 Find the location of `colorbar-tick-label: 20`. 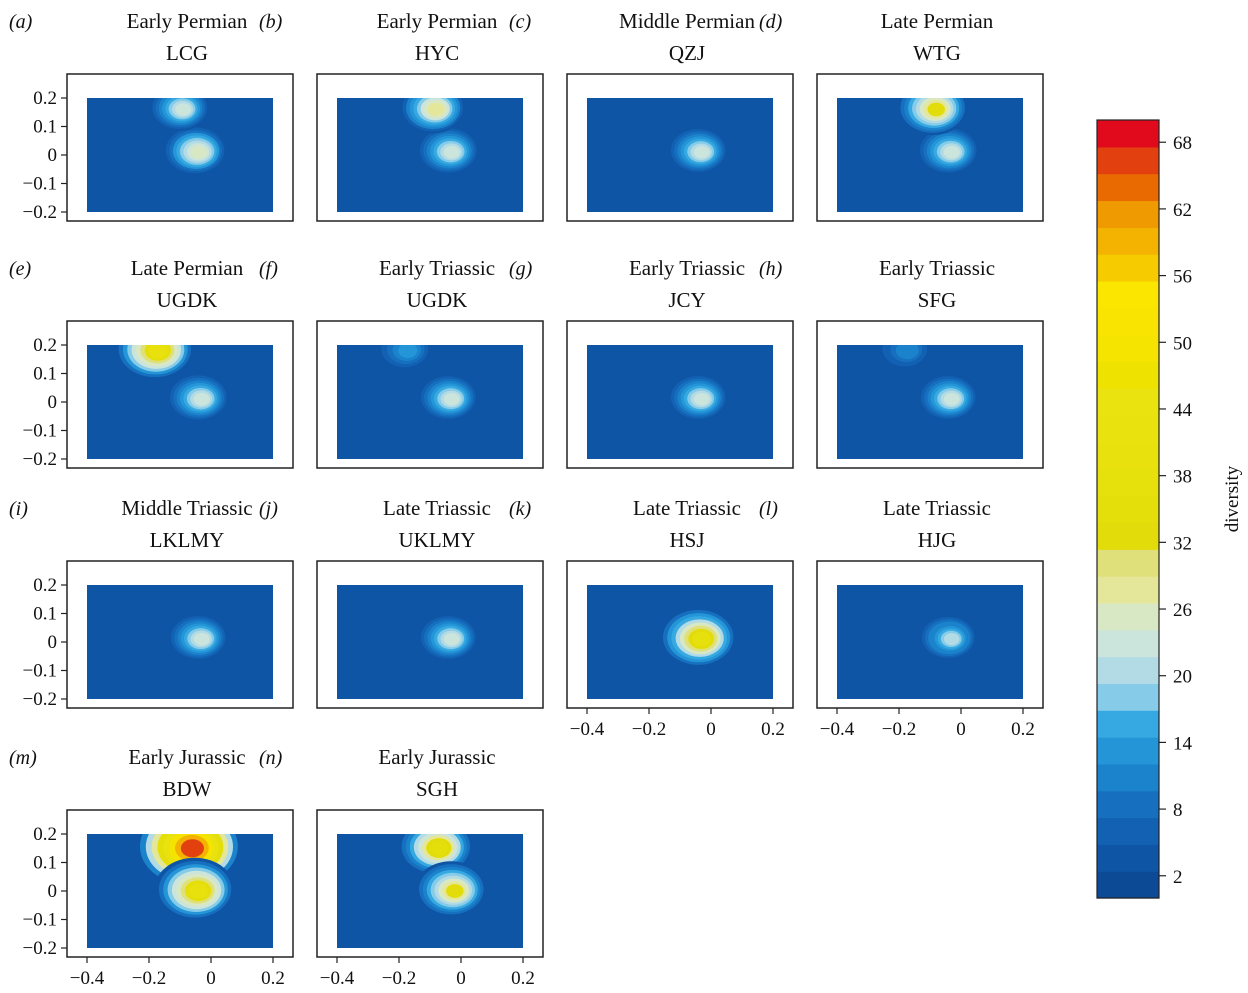

colorbar-tick-label: 20 is located at coordinates (1182, 677).